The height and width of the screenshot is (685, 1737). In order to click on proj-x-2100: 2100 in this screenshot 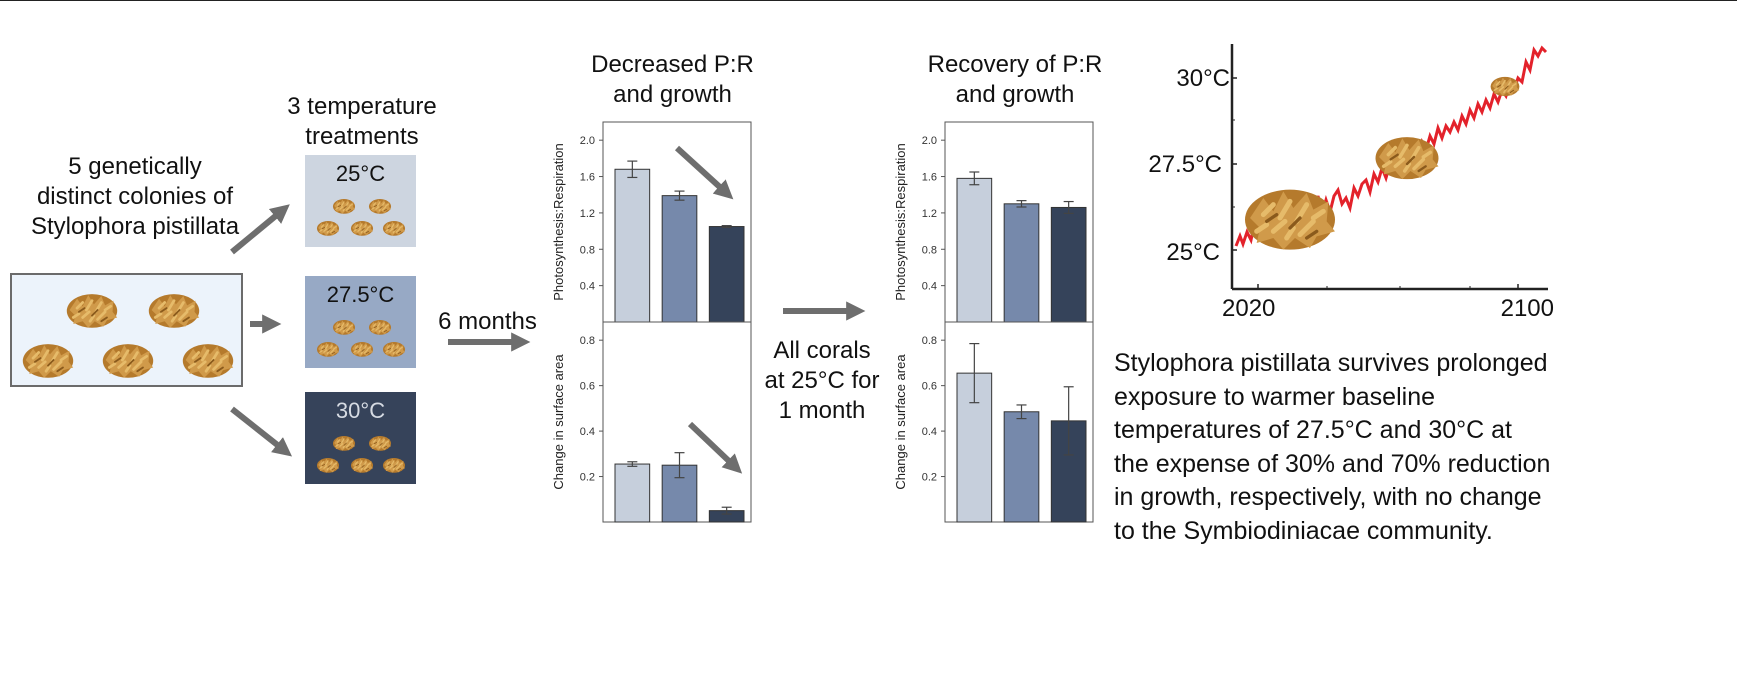, I will do `click(1527, 308)`.